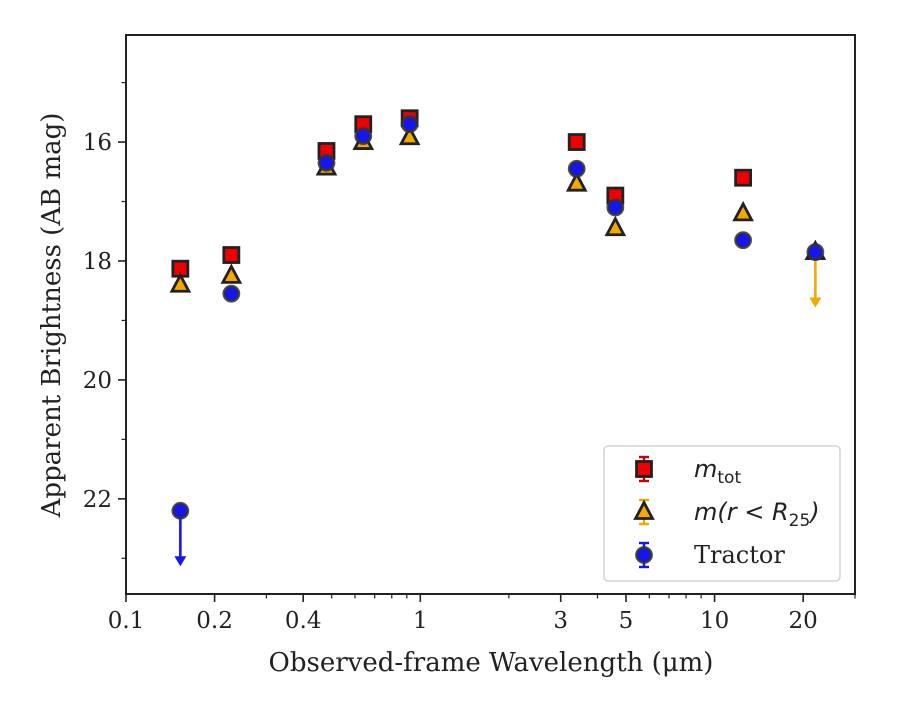  I want to click on legend-label-main: Tractor, so click(739, 555).